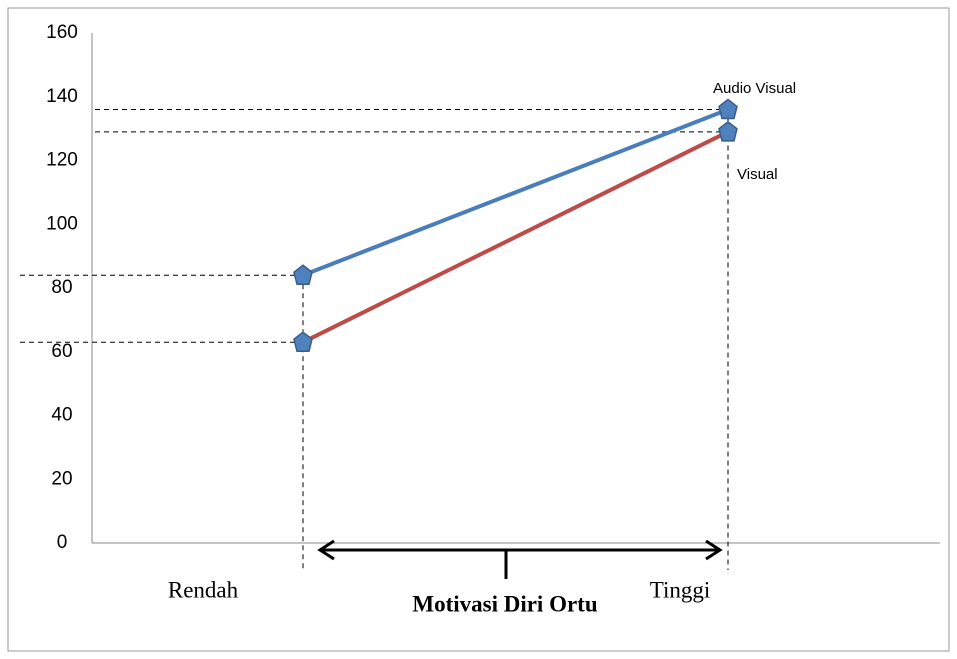 This screenshot has height=659, width=957. What do you see at coordinates (504, 603) in the screenshot?
I see `x-axis-title: Motivasi Diri Ortu` at bounding box center [504, 603].